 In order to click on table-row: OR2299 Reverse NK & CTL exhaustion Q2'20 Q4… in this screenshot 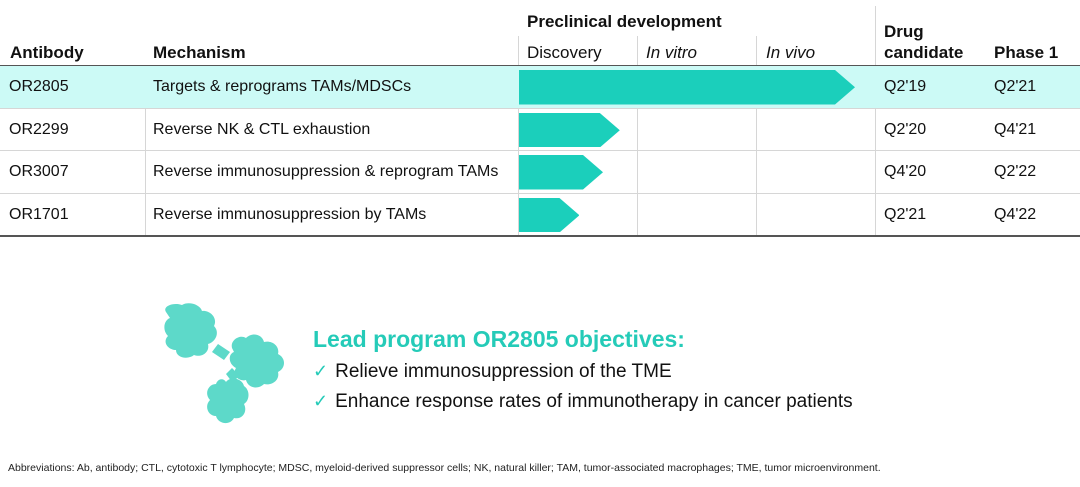, I will do `click(540, 129)`.